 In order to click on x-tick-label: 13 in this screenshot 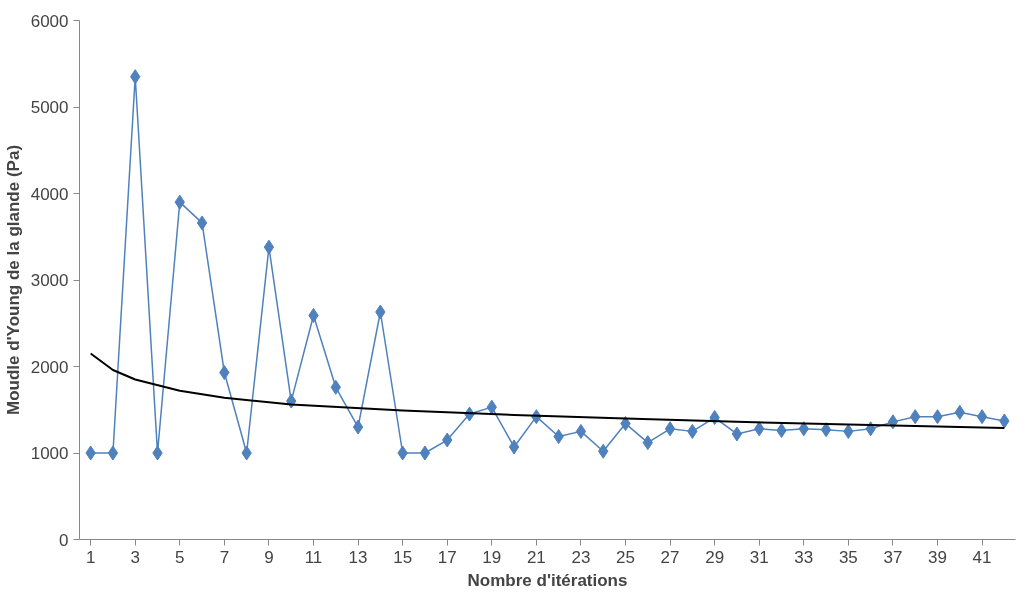, I will do `click(358, 557)`.